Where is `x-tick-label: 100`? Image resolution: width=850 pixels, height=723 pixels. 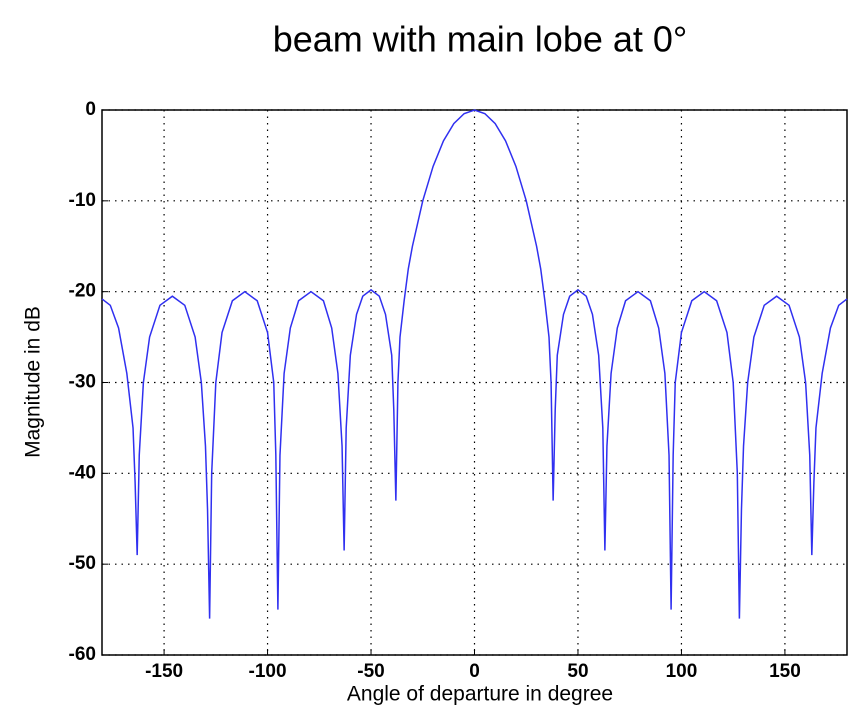
x-tick-label: 100 is located at coordinates (682, 671).